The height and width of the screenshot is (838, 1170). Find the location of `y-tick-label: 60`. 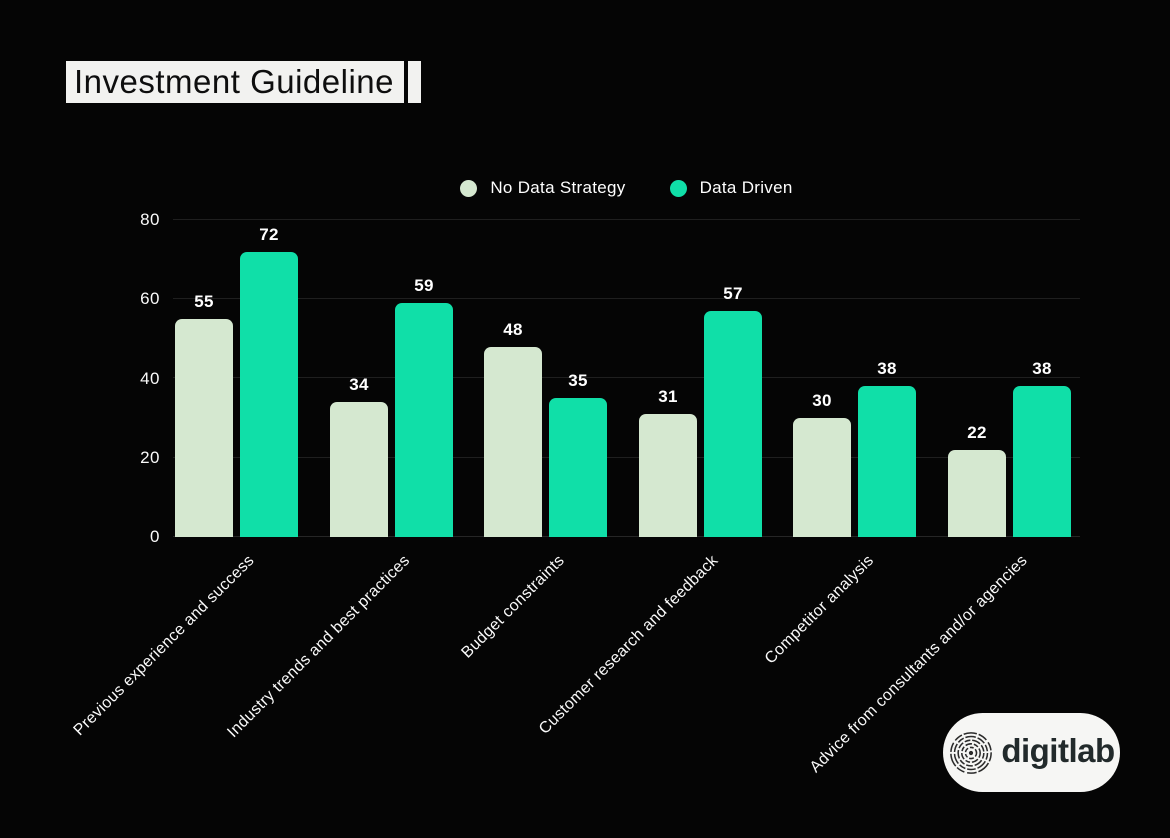

y-tick-label: 60 is located at coordinates (150, 298).